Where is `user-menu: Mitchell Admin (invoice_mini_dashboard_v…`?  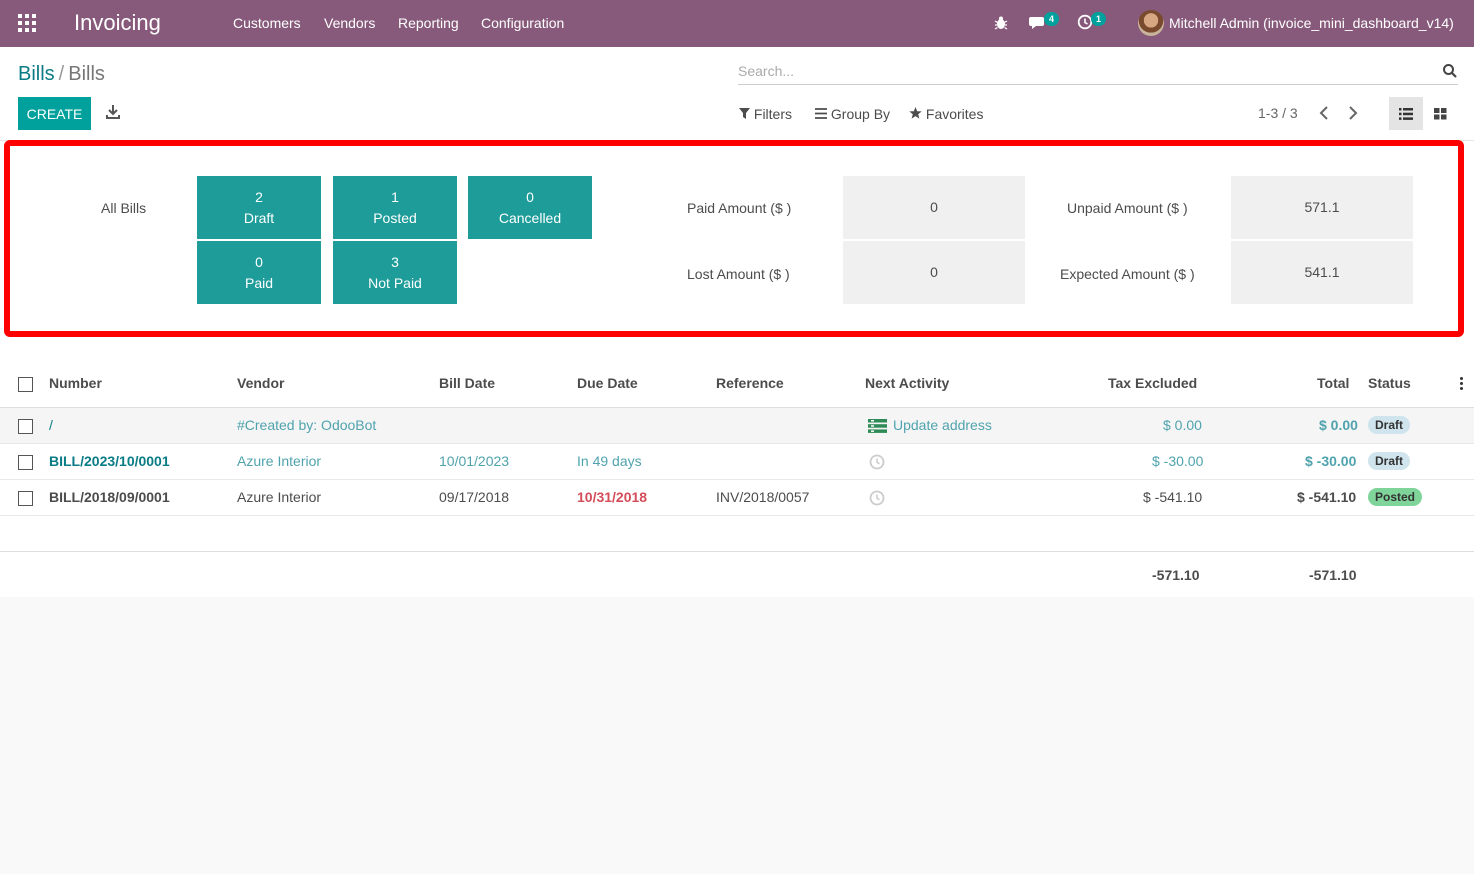 user-menu: Mitchell Admin (invoice_mini_dashboard_v… is located at coordinates (1311, 23).